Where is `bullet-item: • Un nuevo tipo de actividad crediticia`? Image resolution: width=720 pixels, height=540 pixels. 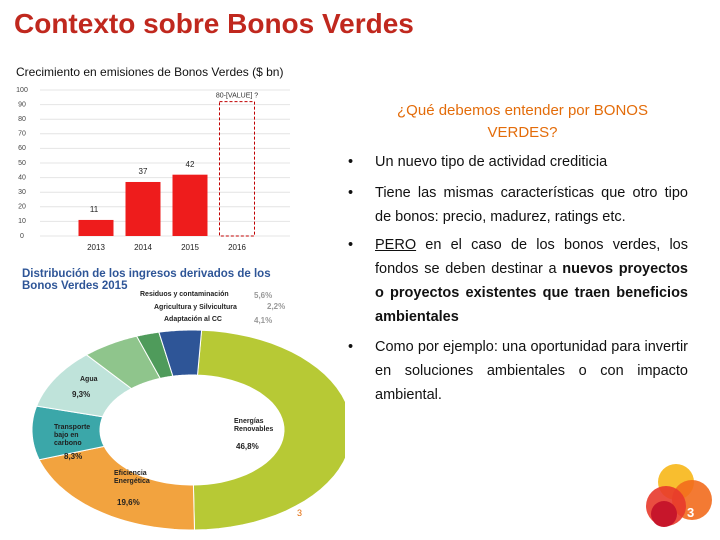 bullet-item: • Un nuevo tipo de actividad crediticia is located at coordinates (518, 162).